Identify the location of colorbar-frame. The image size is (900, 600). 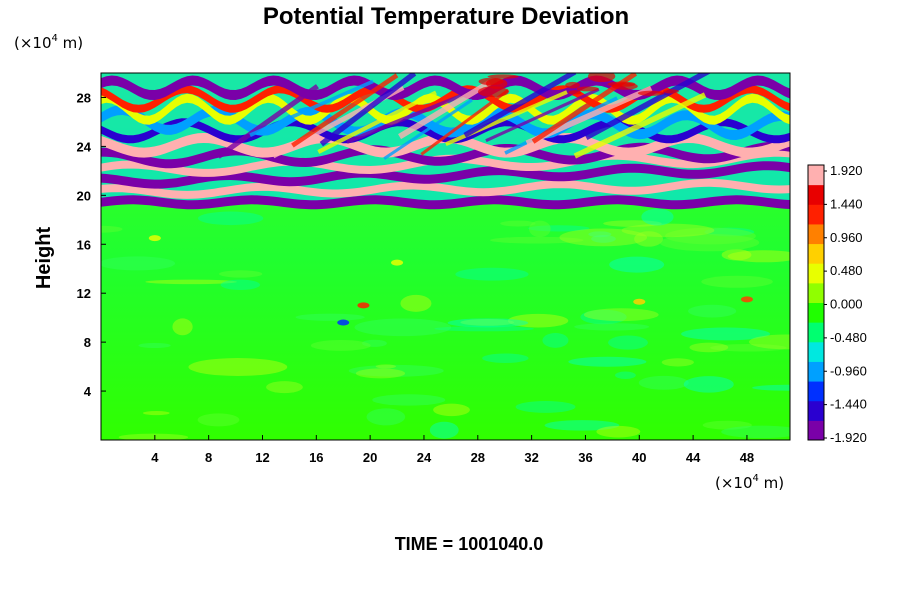
(816, 302).